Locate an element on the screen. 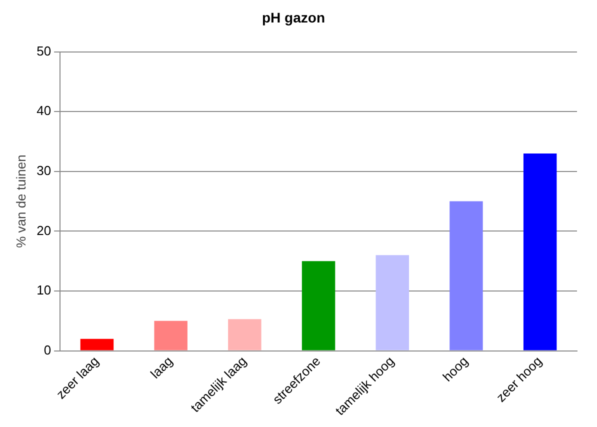  x-tick-label: laag is located at coordinates (162, 367).